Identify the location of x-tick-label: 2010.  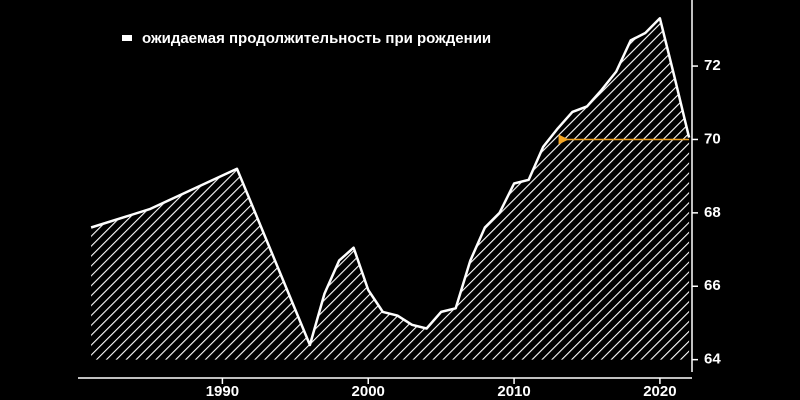
(513, 391).